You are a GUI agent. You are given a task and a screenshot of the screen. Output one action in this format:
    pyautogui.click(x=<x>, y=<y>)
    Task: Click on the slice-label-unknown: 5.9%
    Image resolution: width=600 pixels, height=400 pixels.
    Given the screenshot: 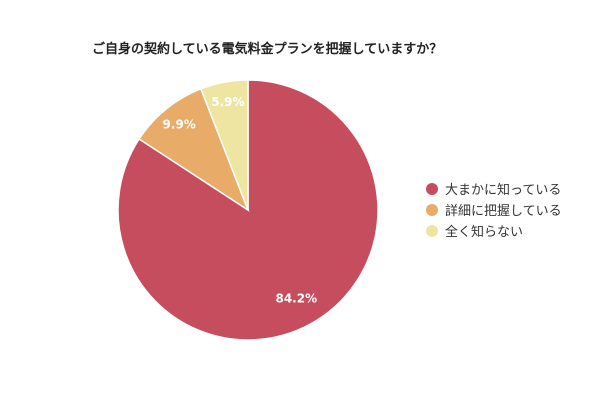 What is the action you would take?
    pyautogui.click(x=227, y=102)
    